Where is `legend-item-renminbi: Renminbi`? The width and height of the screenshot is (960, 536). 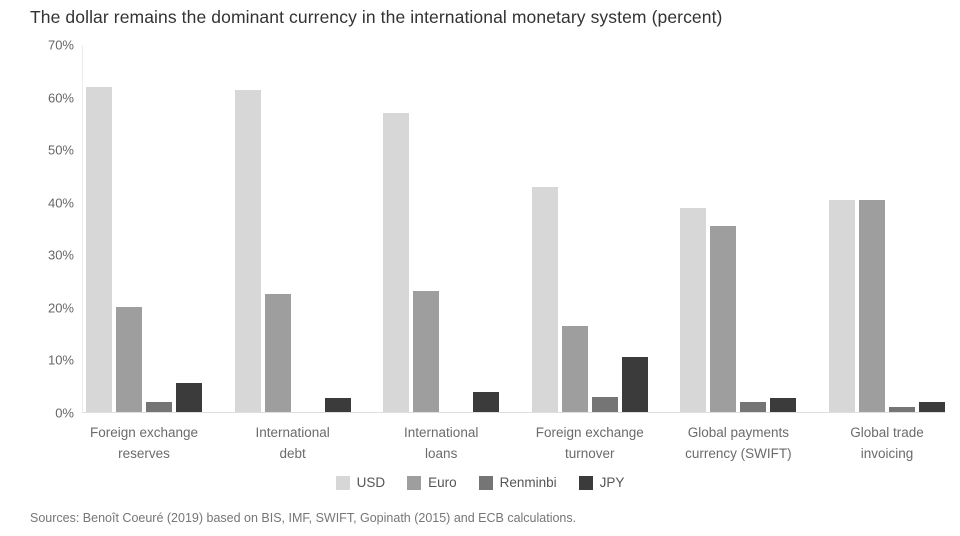
legend-item-renminbi: Renminbi is located at coordinates (517, 482).